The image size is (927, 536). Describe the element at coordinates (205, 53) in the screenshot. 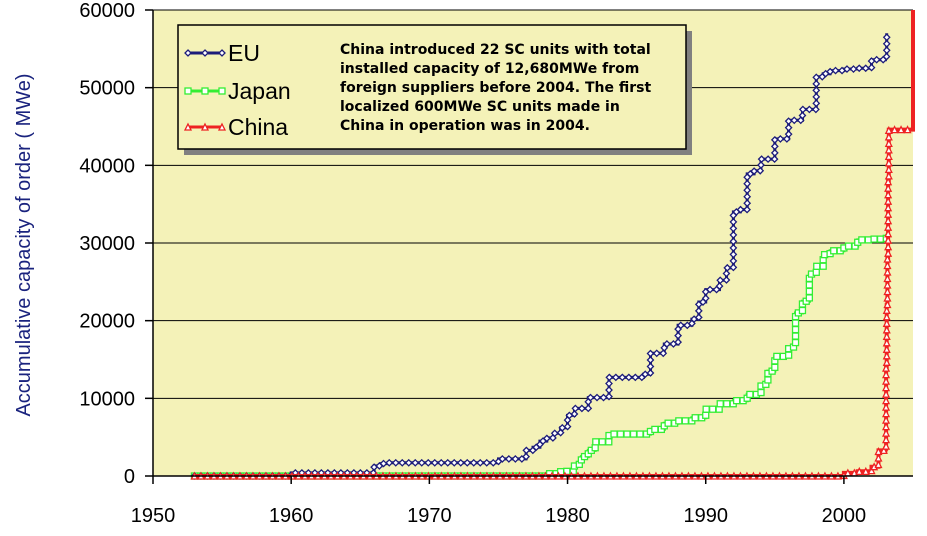

I see `legend-marker-mid-eu` at that location.